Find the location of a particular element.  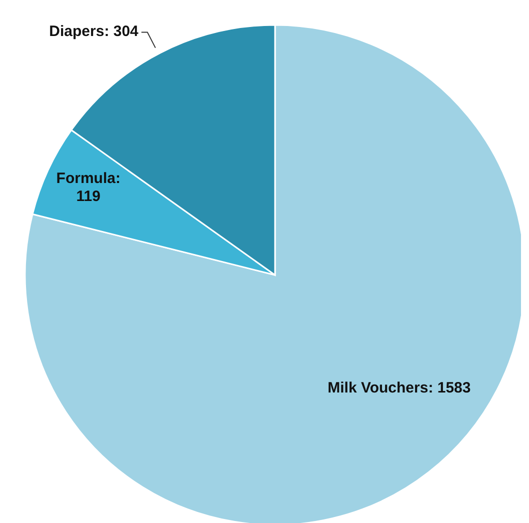

data-label: Milk Vouchers: 1583 is located at coordinates (399, 388).